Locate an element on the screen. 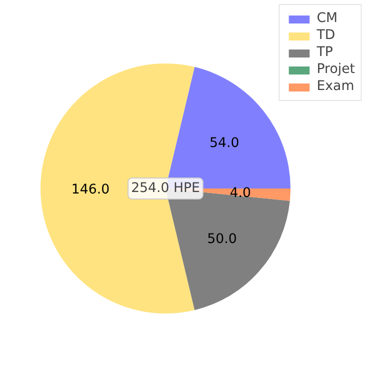 This screenshot has height=366, width=366. data-label: 146.0 is located at coordinates (90, 190).